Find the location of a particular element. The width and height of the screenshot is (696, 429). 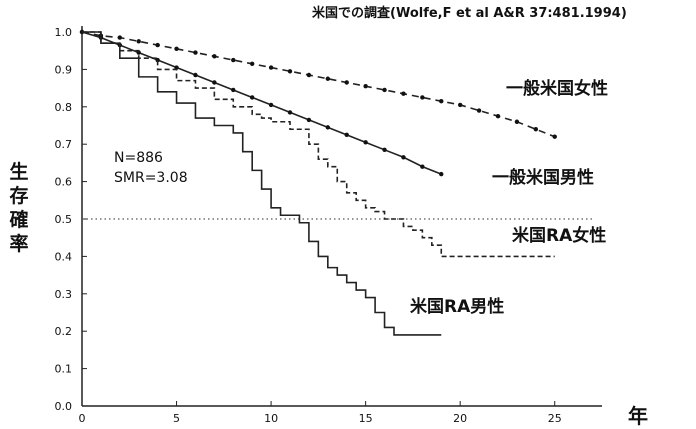

y-axis-label-char: 存 is located at coordinates (19, 196).